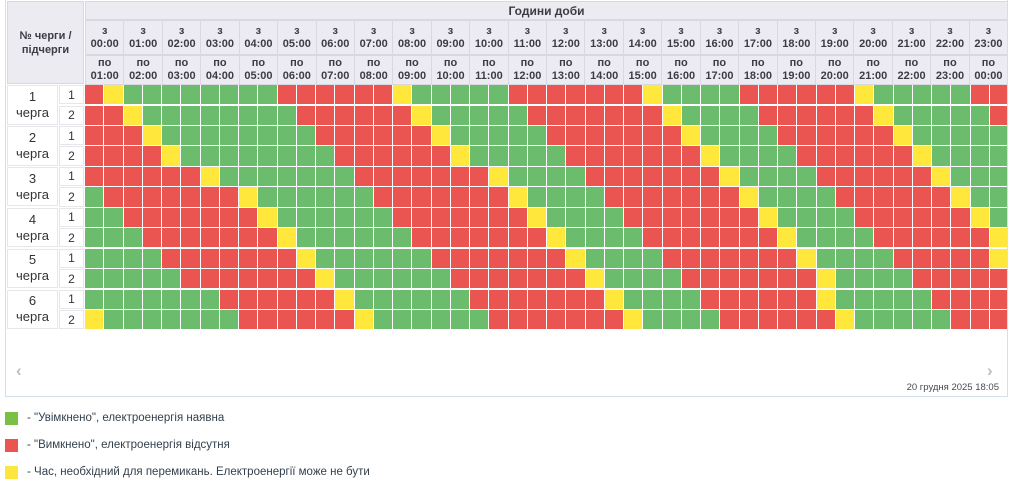  I want to click on hour-header-to-13:00: по 13:00, so click(566, 70).